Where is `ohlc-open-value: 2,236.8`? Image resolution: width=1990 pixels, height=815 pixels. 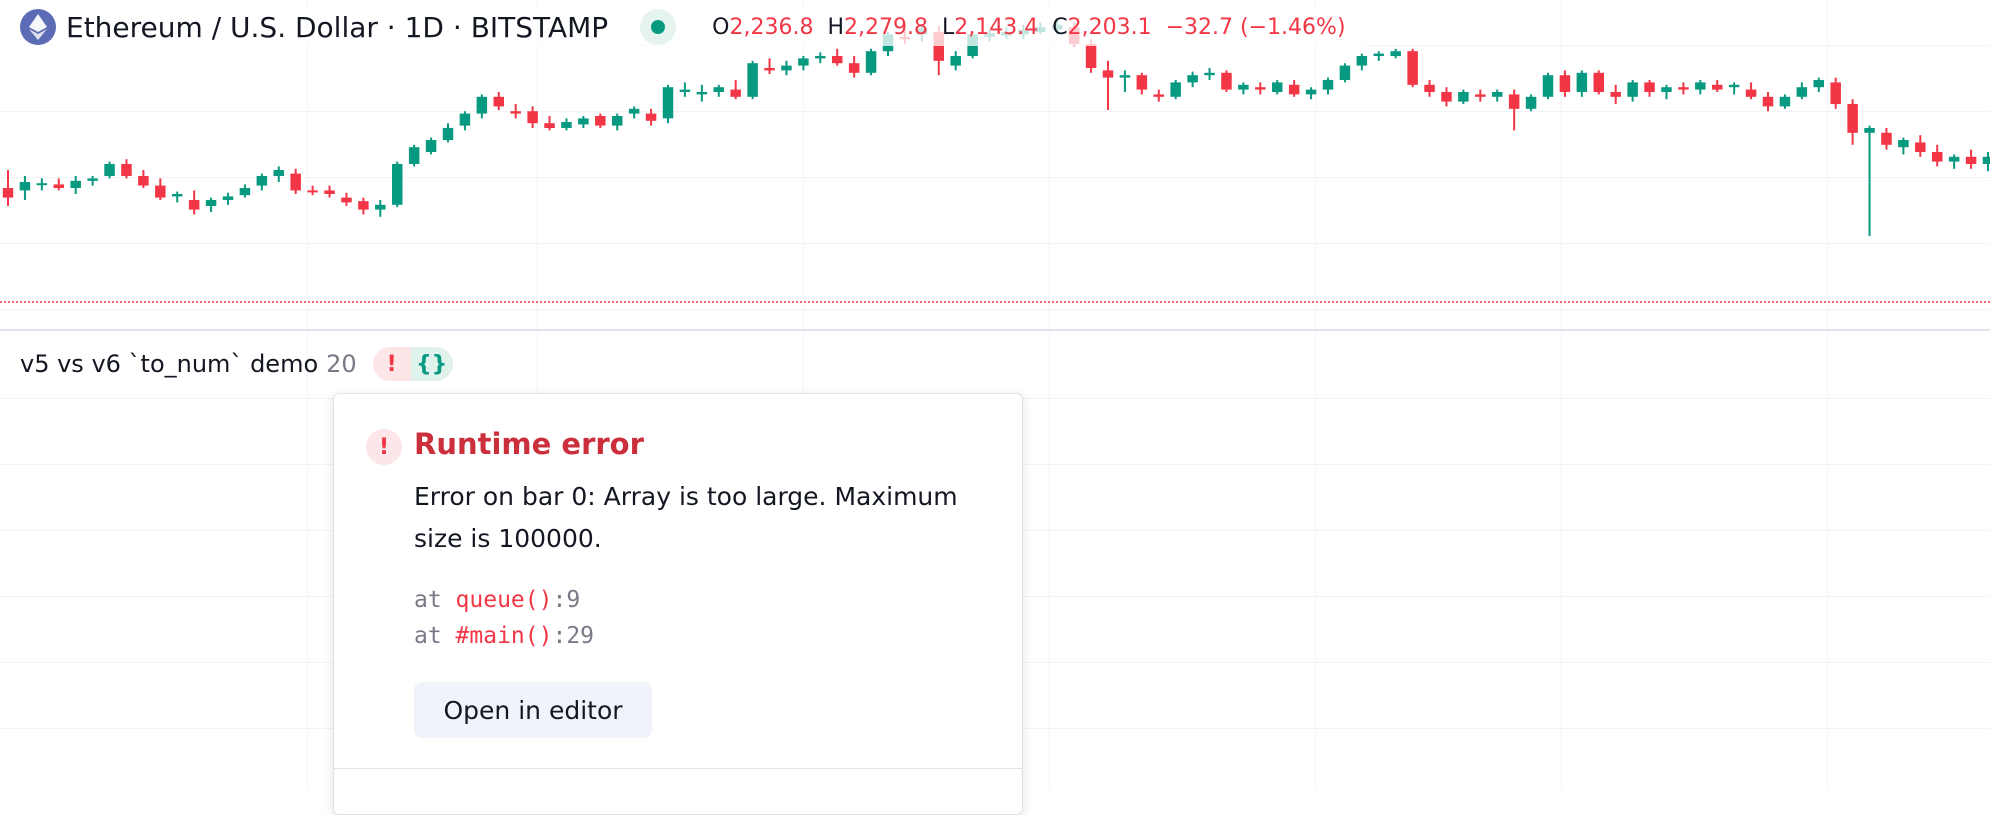
ohlc-open-value: 2,236.8 is located at coordinates (771, 27).